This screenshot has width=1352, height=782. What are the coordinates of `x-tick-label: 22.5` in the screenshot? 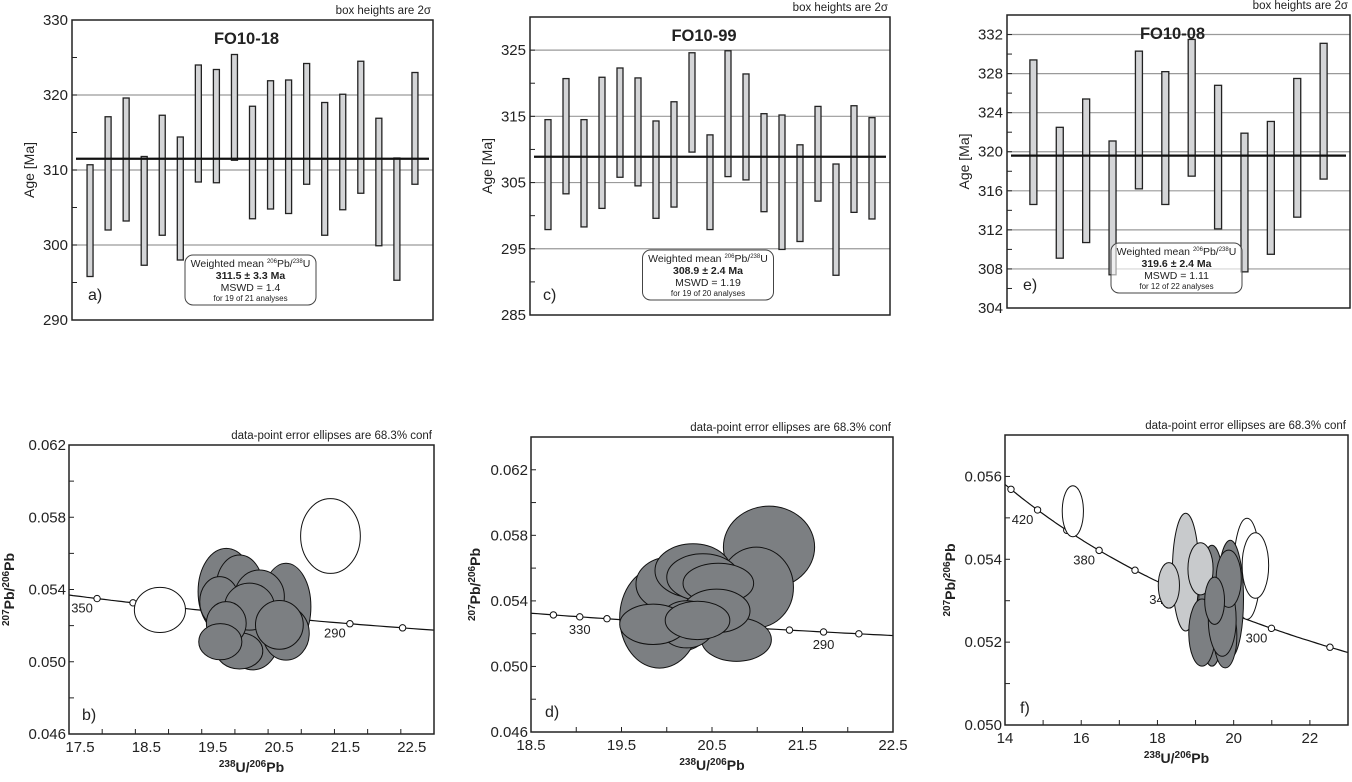 It's located at (411, 747).